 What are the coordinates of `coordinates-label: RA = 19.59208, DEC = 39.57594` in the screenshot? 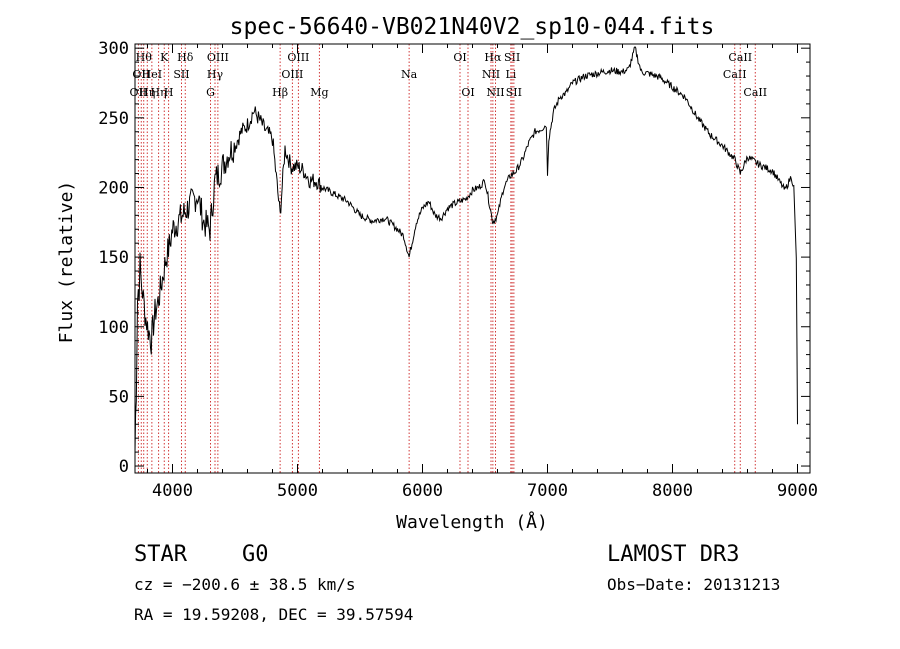 It's located at (273, 614).